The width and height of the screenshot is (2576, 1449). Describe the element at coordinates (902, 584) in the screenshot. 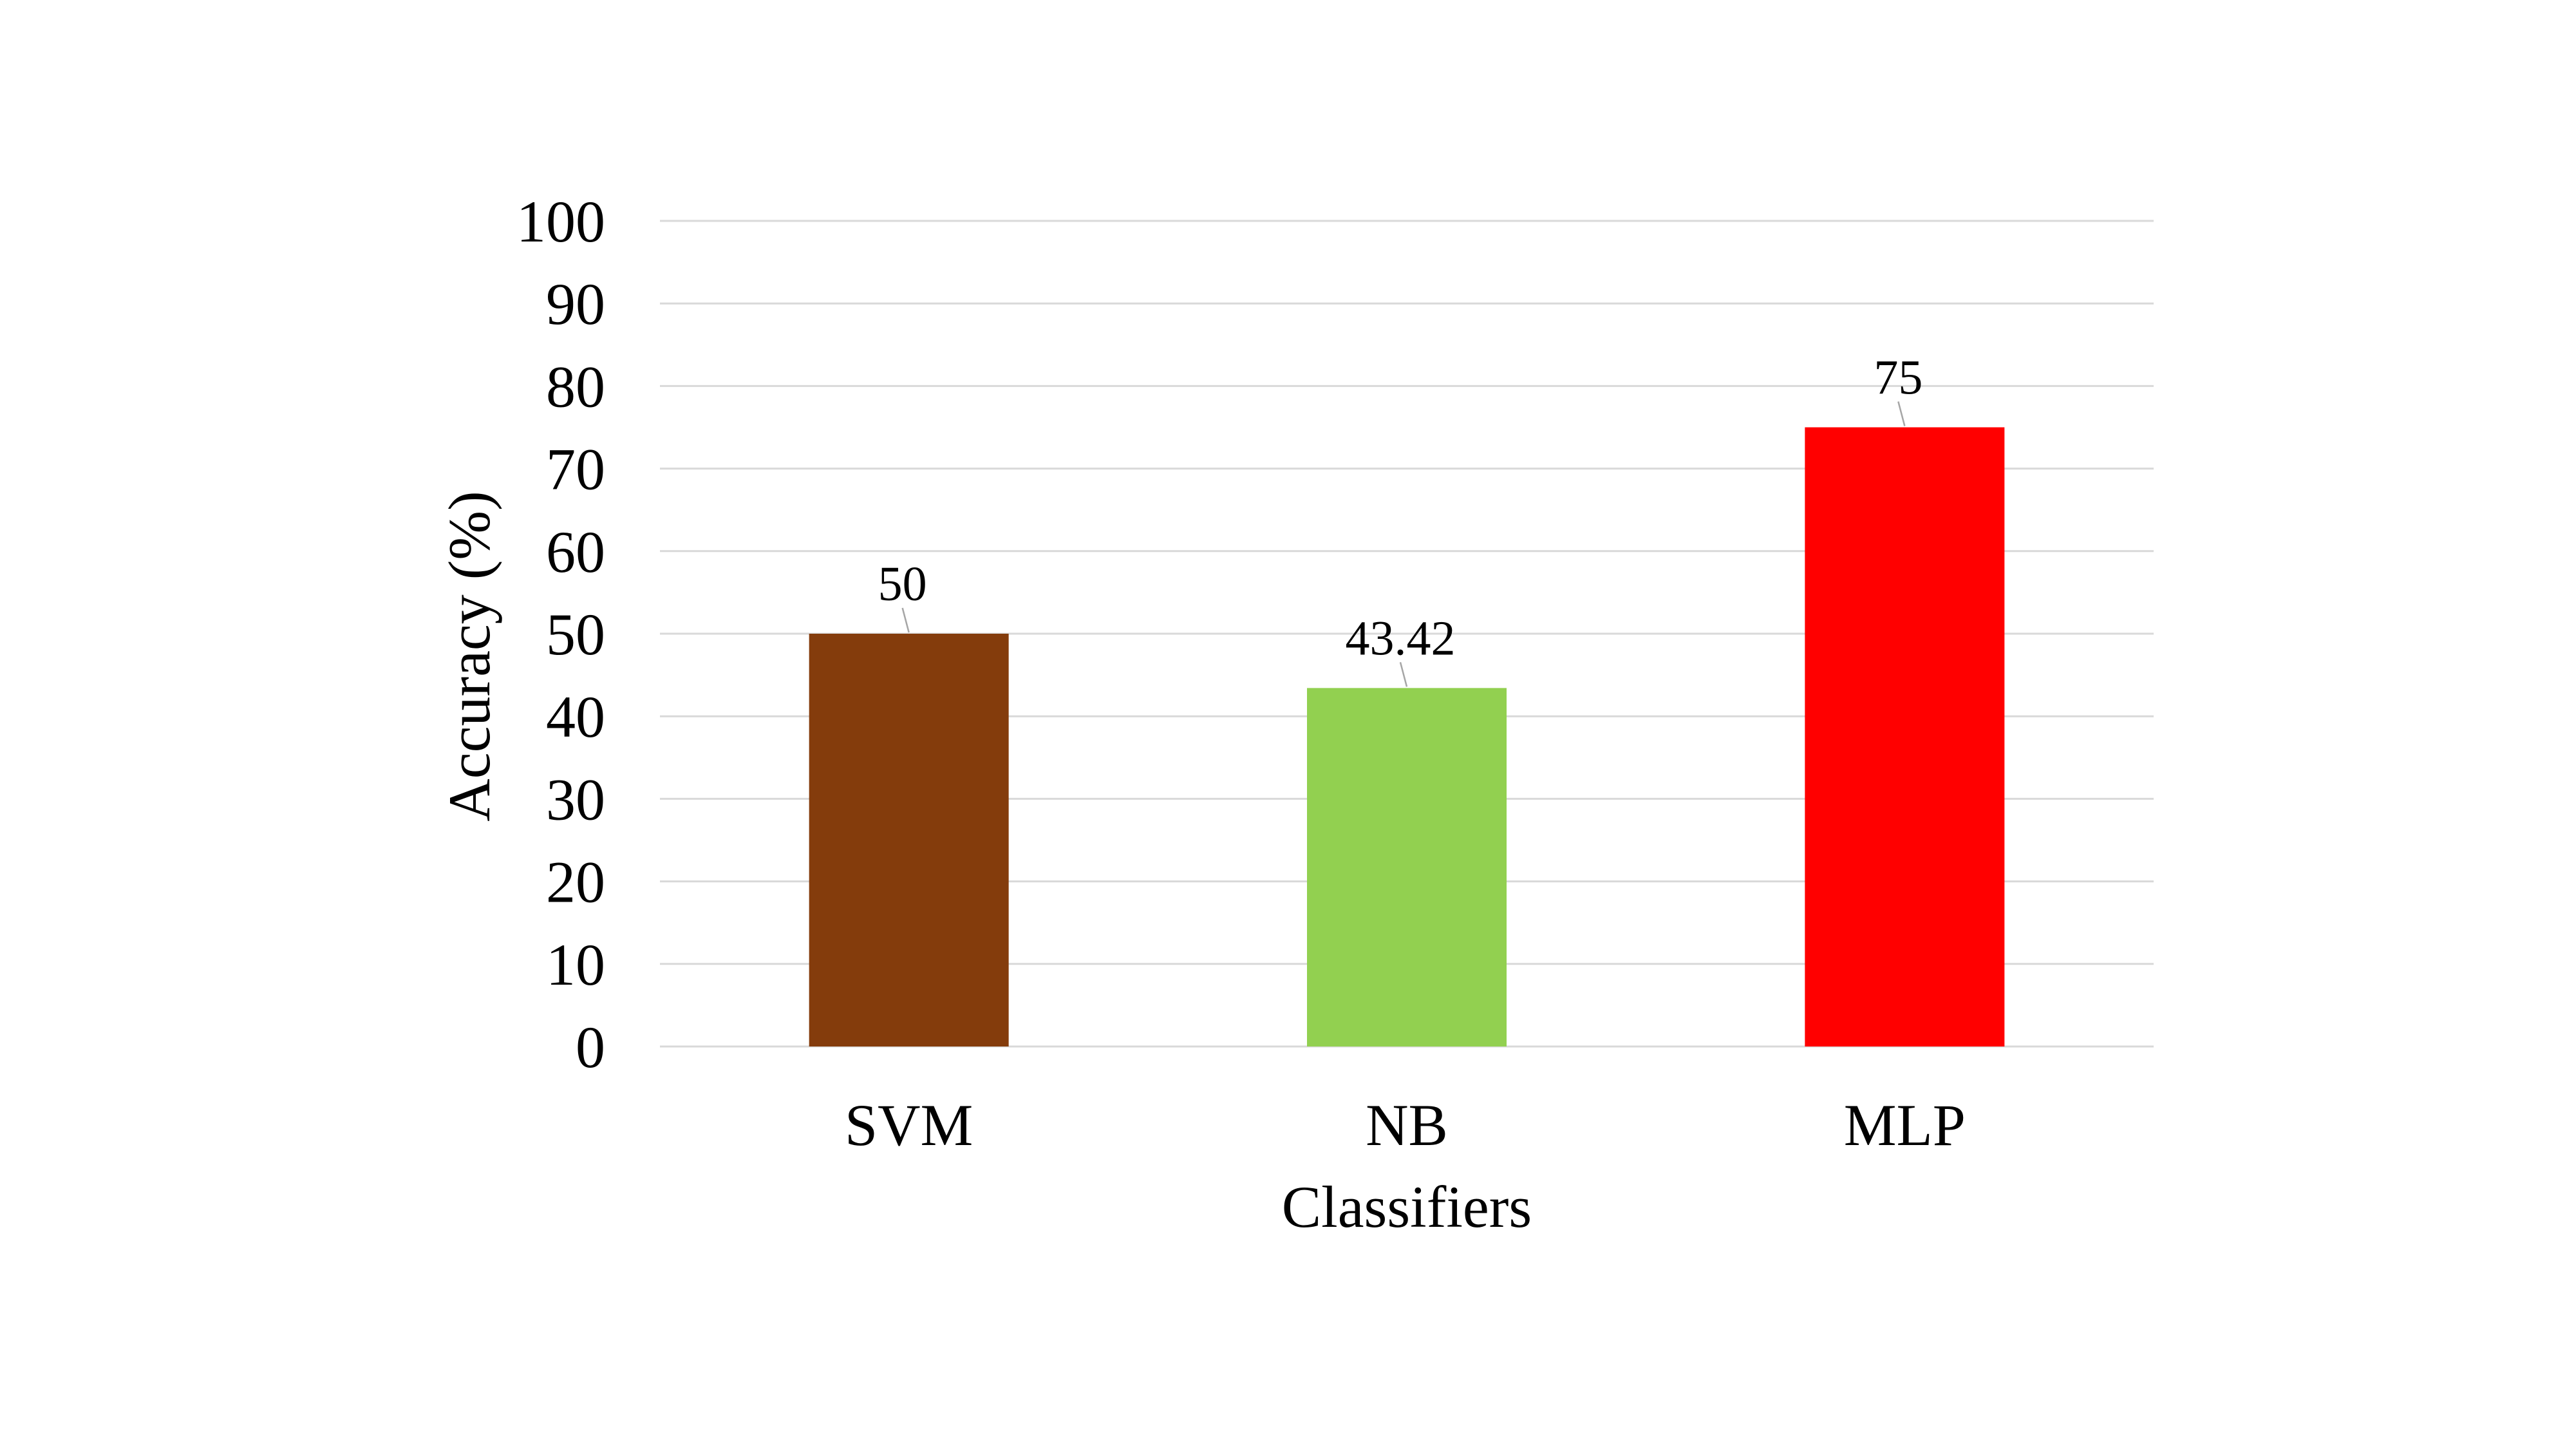

I see `data-label-svm: 50` at that location.